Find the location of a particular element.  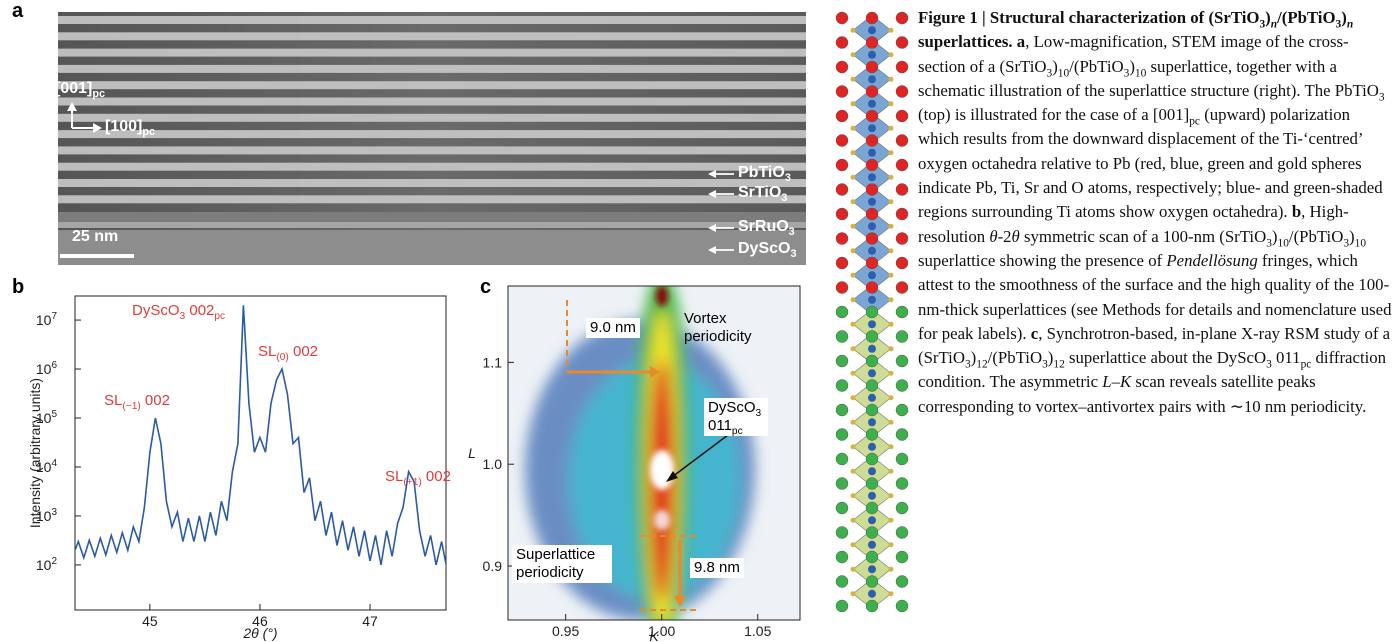

text-run: ) is located at coordinates (973, 358).